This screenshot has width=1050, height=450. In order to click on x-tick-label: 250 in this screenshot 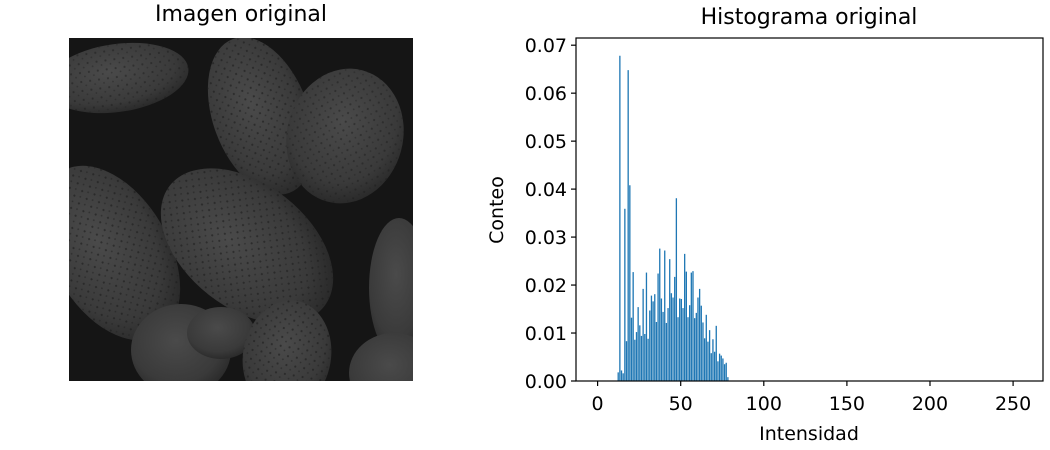, I will do `click(1013, 404)`.